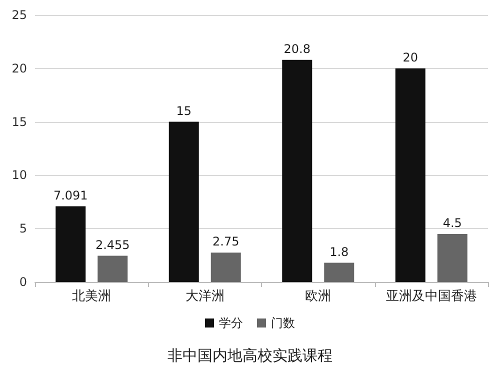 The height and width of the screenshot is (372, 500). I want to click on legend-label: 门数, so click(283, 323).